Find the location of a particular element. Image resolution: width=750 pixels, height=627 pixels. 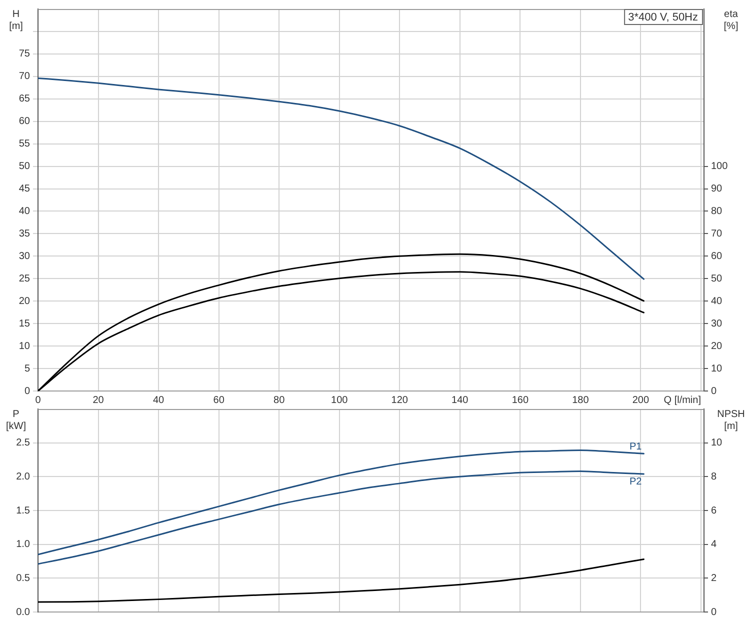

x-tick-label: 180 is located at coordinates (581, 400).